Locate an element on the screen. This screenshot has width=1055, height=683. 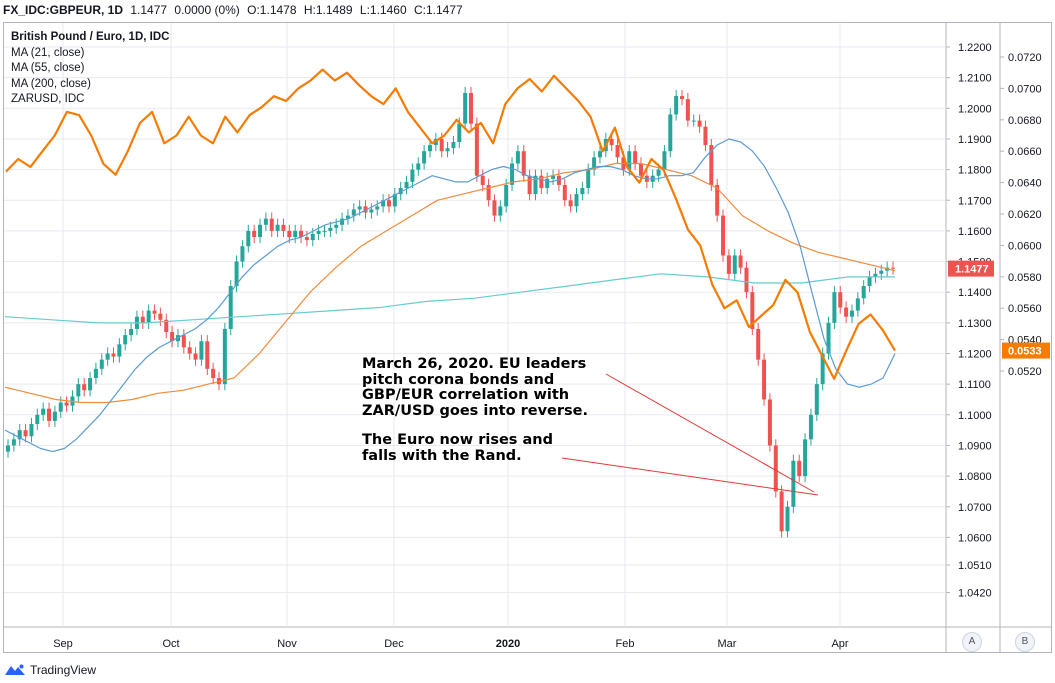
left-axis-tick-label: 1.2000 is located at coordinates (975, 109).